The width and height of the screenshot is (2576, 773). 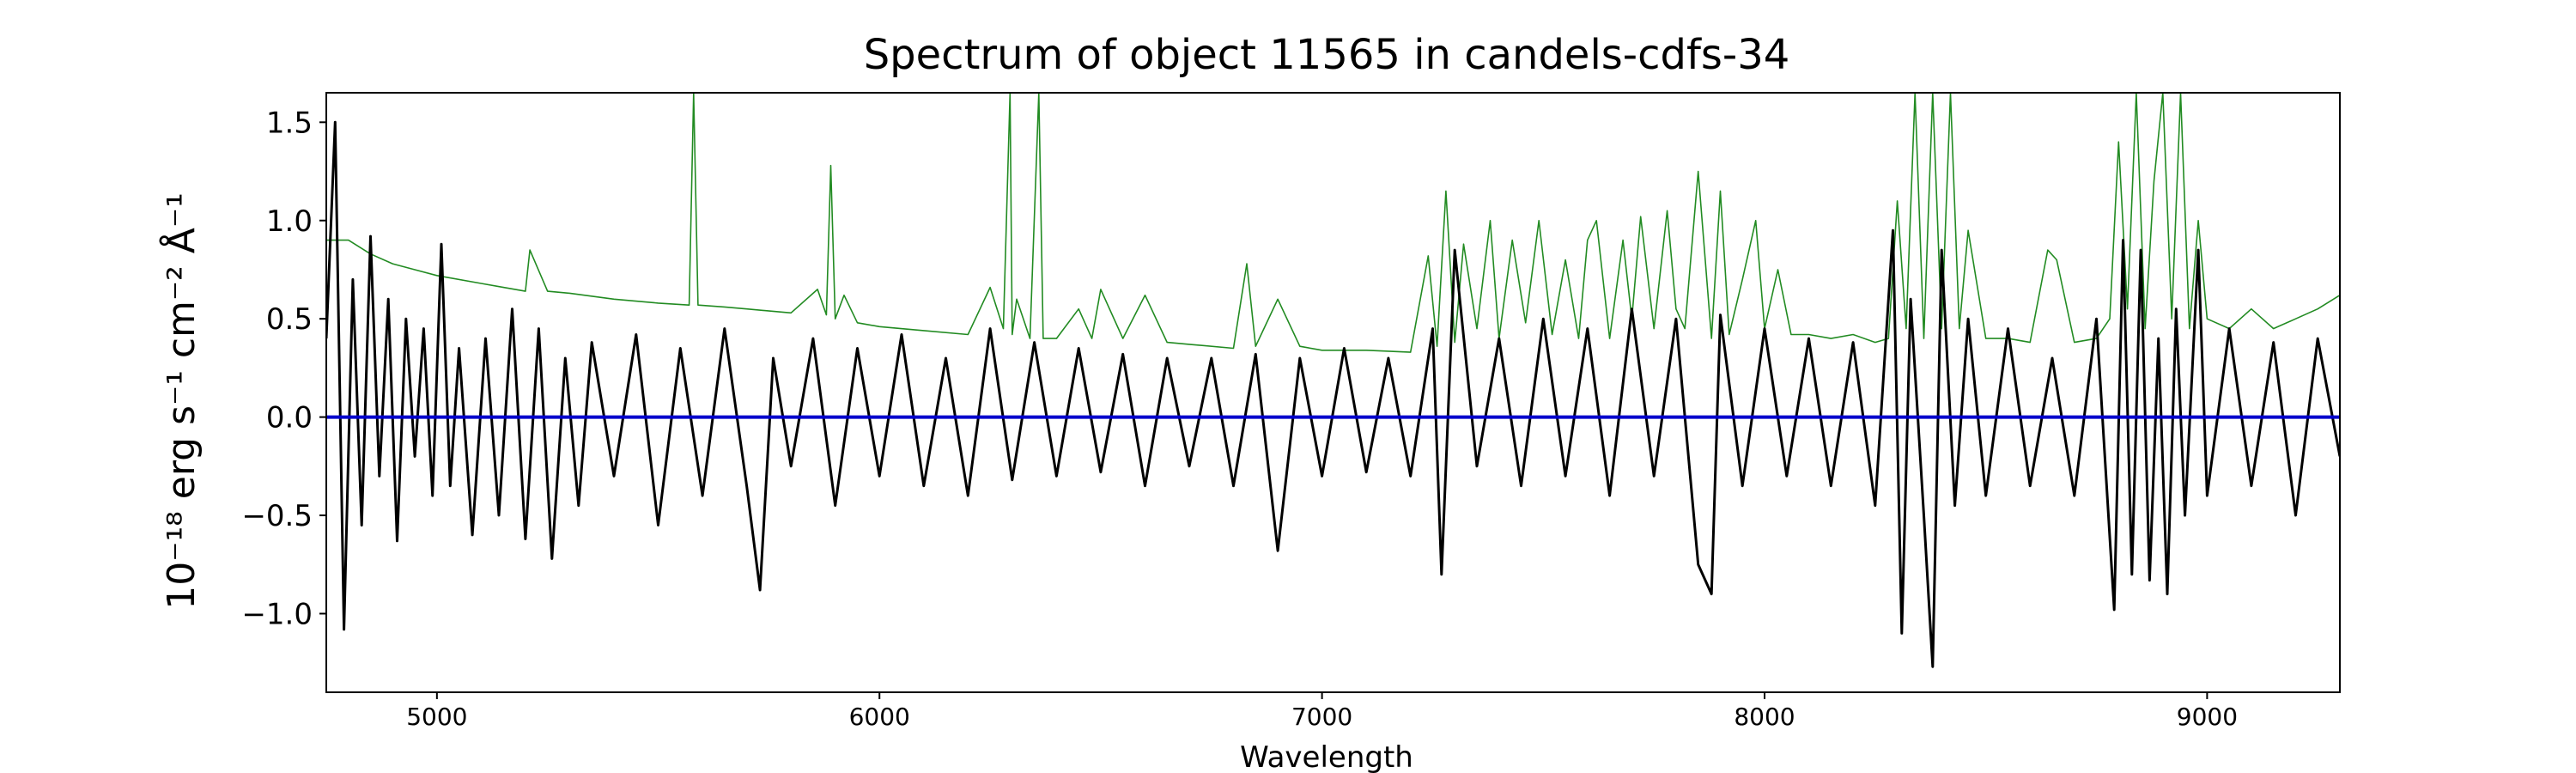 I want to click on x-tick-label: 6000, so click(x=879, y=717).